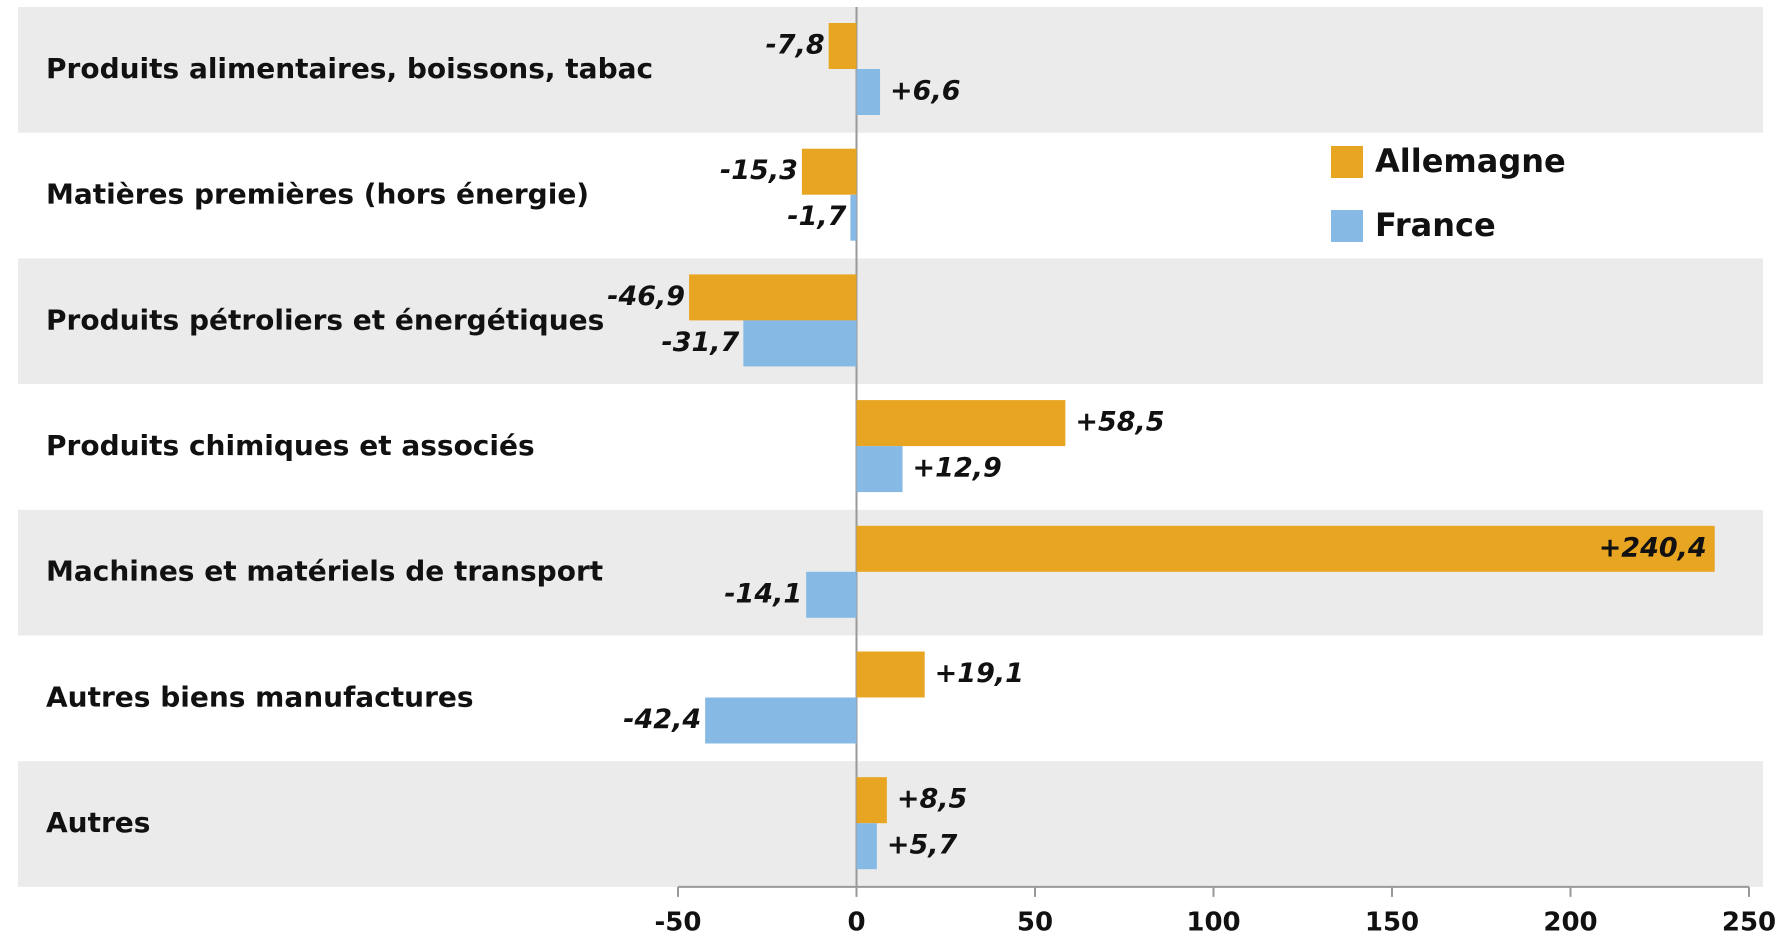  What do you see at coordinates (260, 696) in the screenshot?
I see `category-label: Autres biens manufactures` at bounding box center [260, 696].